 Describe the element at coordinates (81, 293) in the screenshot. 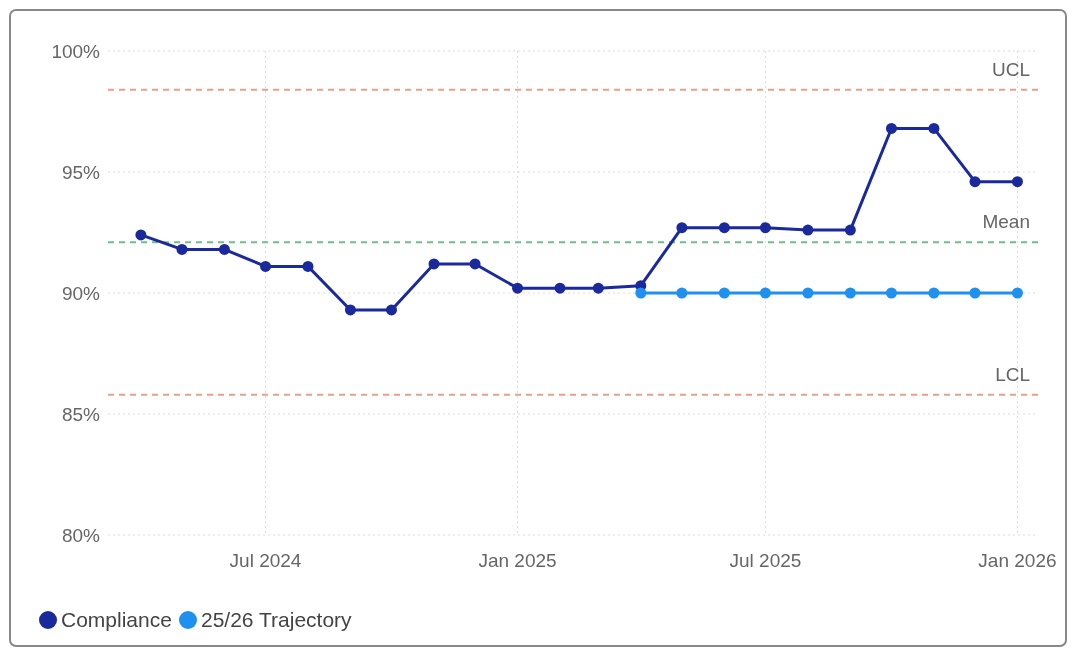

I see `y-tick-label: 90%` at that location.